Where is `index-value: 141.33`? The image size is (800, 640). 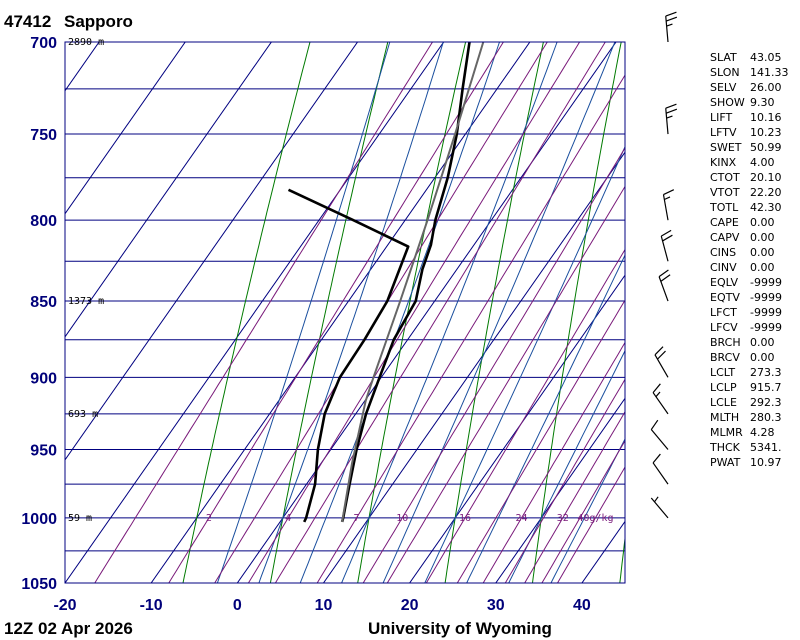
index-value: 141.33 is located at coordinates (769, 72).